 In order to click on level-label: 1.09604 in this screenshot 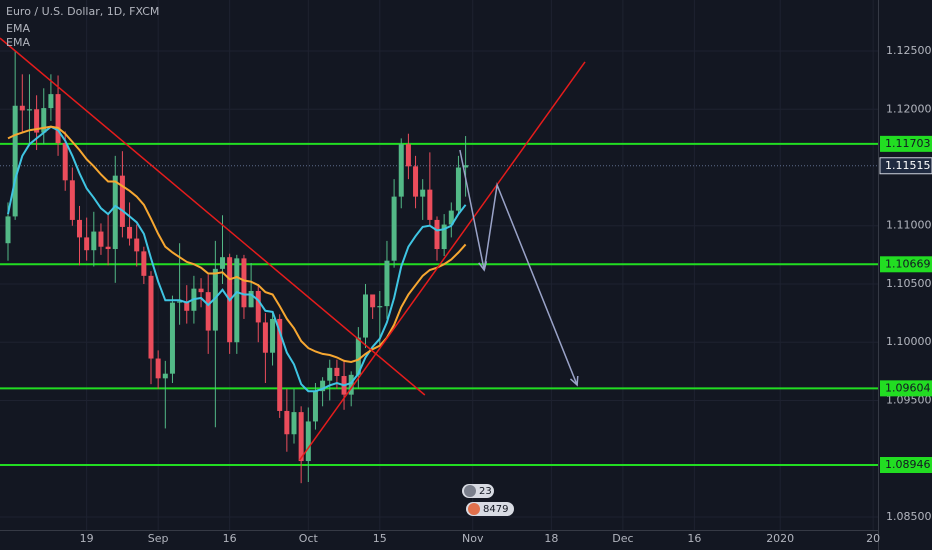, I will do `click(908, 387)`.